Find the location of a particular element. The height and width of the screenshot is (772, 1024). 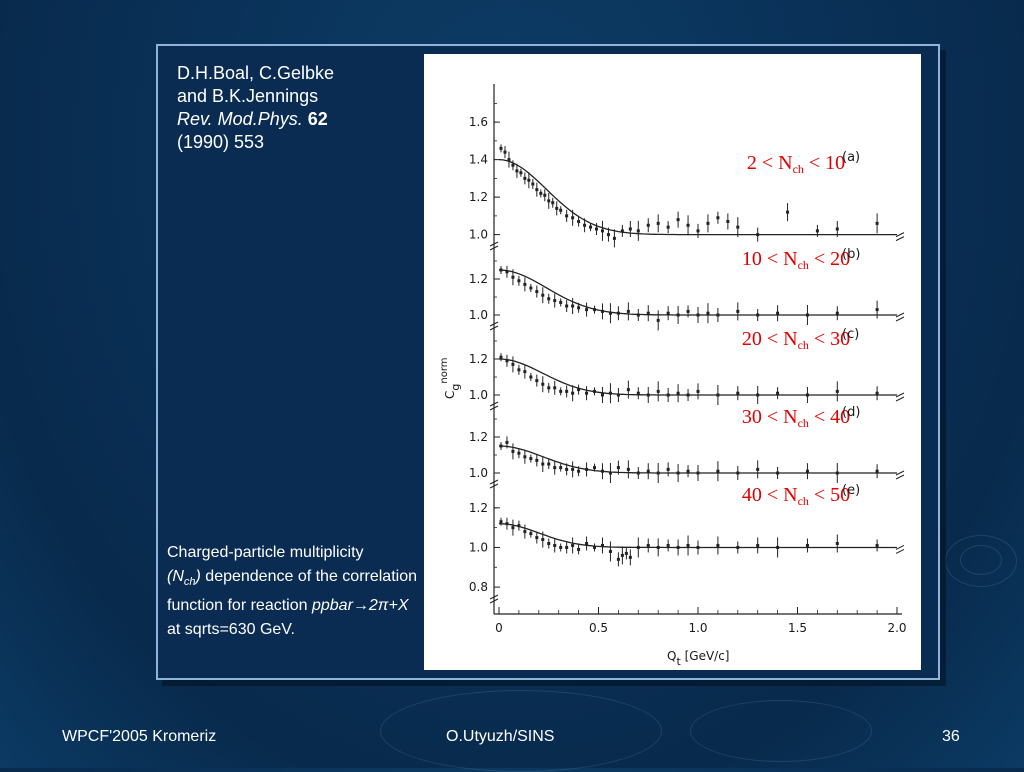

reference-authors-line2: and B.K.Jennings is located at coordinates (248, 96).